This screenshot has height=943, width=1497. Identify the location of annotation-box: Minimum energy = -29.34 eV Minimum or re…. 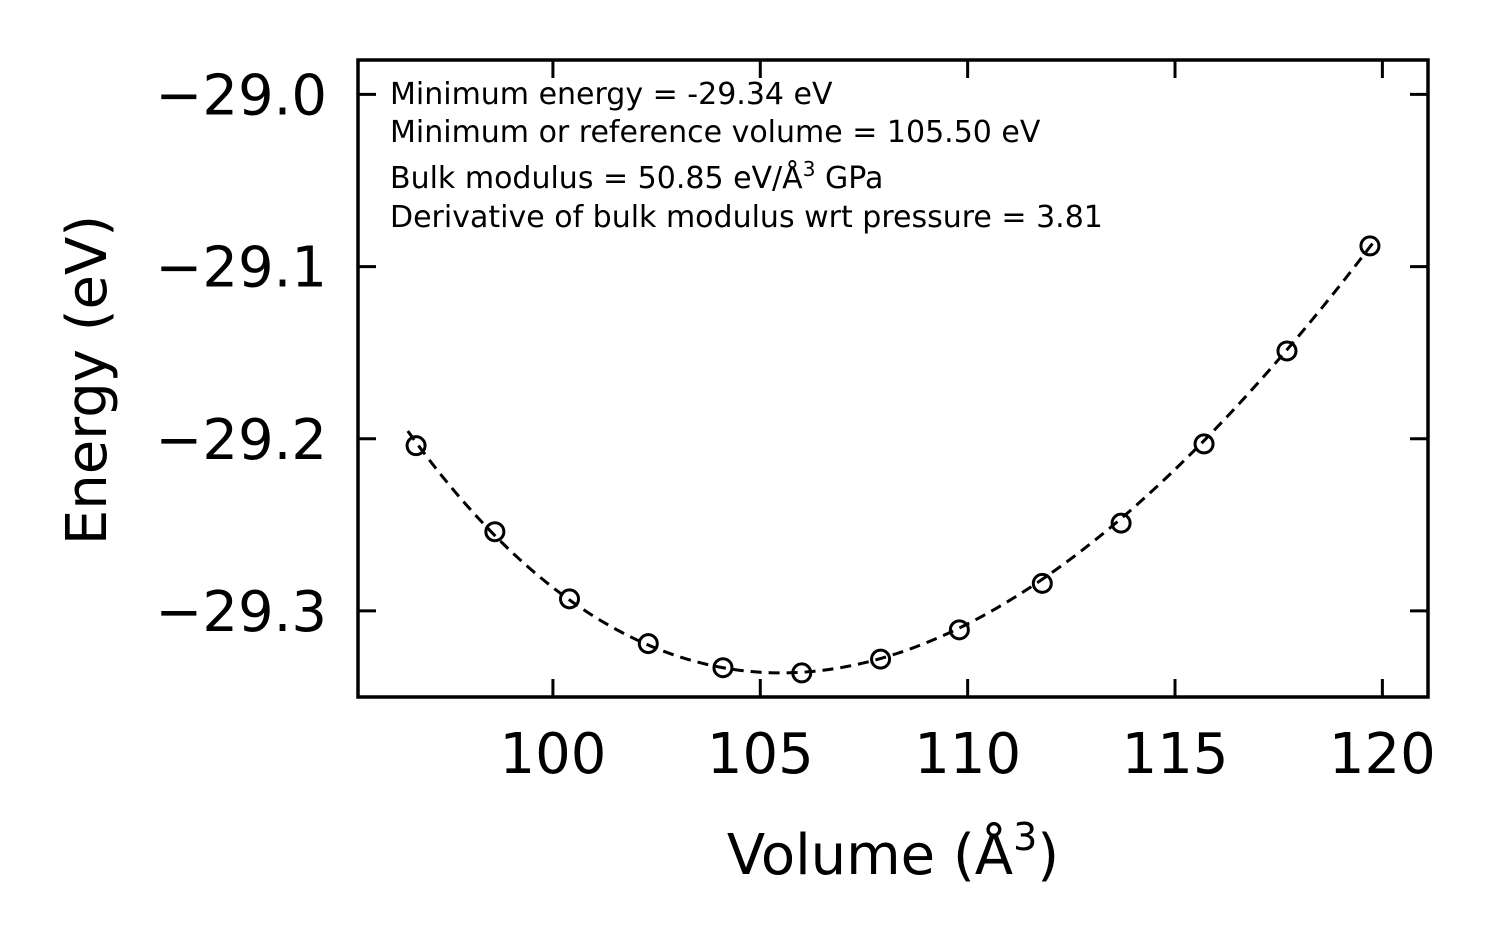
(746, 156).